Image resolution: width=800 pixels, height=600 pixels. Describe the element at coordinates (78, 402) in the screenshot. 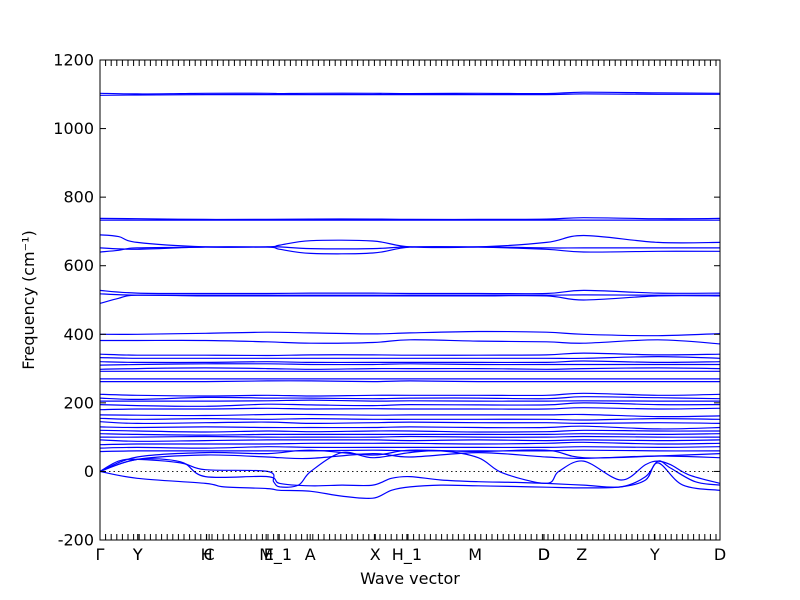

I see `y-tick-label: 200` at that location.